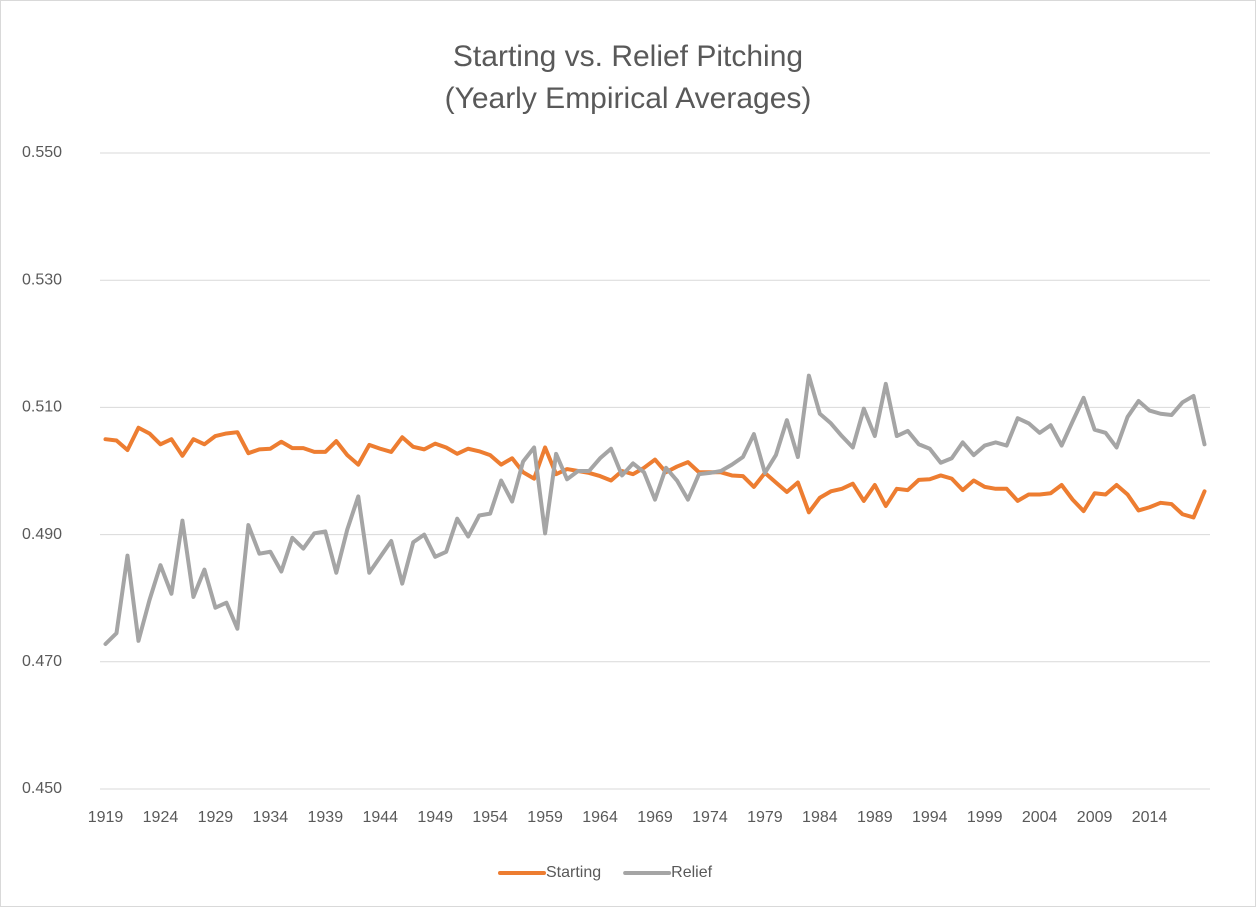  What do you see at coordinates (875, 817) in the screenshot?
I see `x-tick-label: 1989` at bounding box center [875, 817].